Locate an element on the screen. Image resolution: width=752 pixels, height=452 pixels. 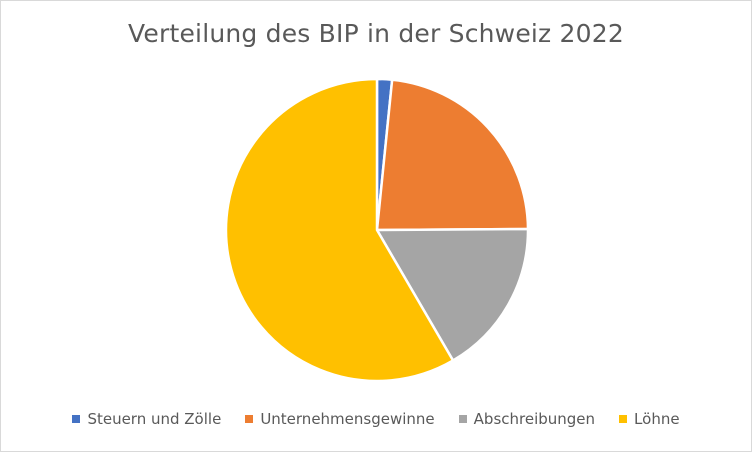
legend-item-unternehmensgewinne: Unternehmensgewinne is located at coordinates (340, 419).